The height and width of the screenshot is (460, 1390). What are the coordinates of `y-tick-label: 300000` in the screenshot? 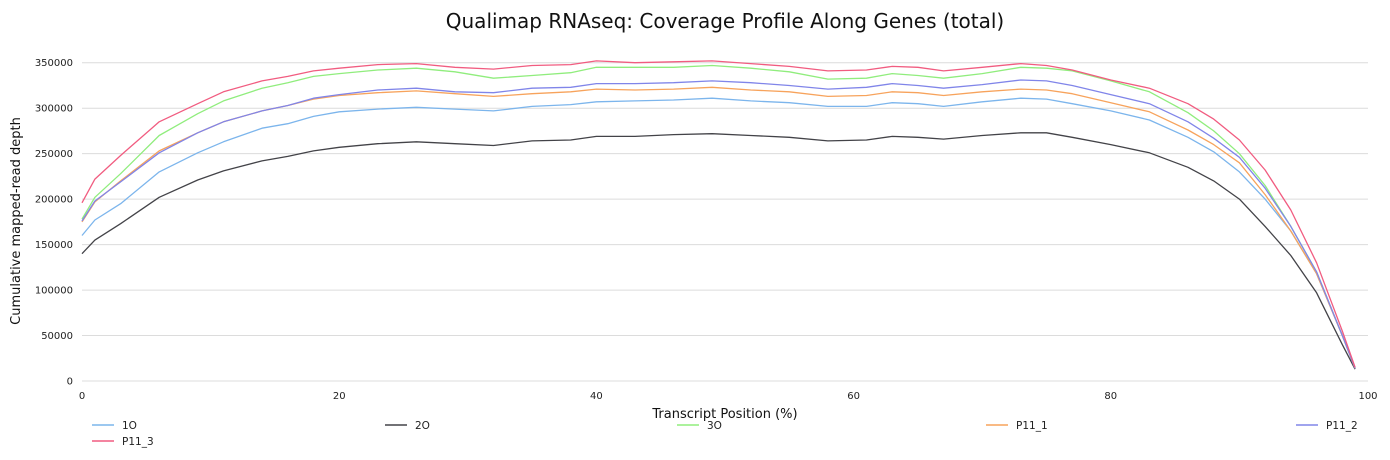 It's located at (54, 109).